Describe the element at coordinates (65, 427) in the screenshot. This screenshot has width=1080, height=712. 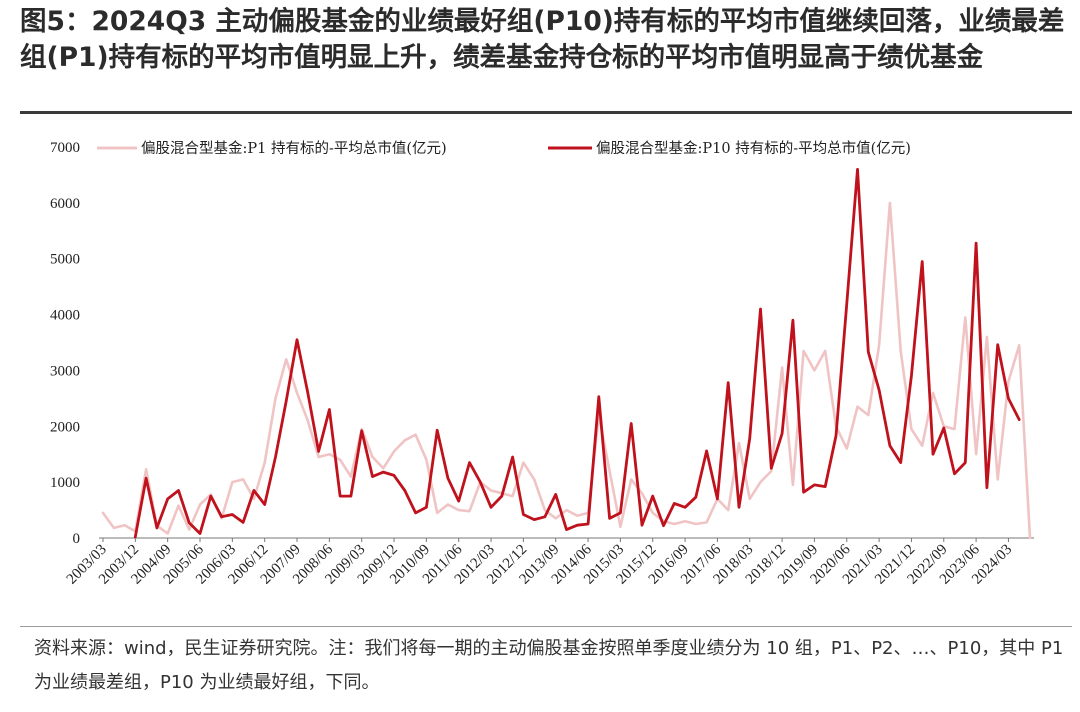
I see `y-tick-label: 2000` at that location.